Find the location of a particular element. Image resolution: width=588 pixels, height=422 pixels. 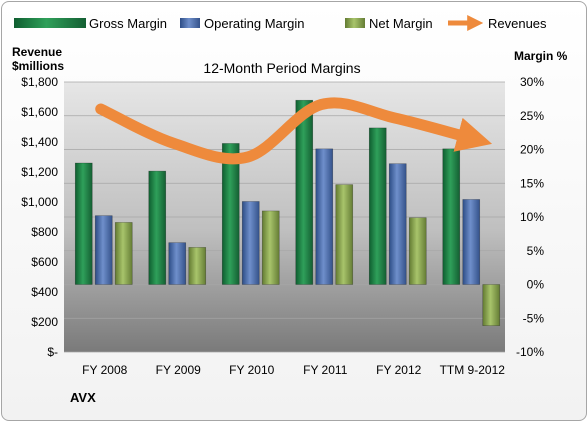

y-left-tick-label: $1,600 is located at coordinates (39, 112).